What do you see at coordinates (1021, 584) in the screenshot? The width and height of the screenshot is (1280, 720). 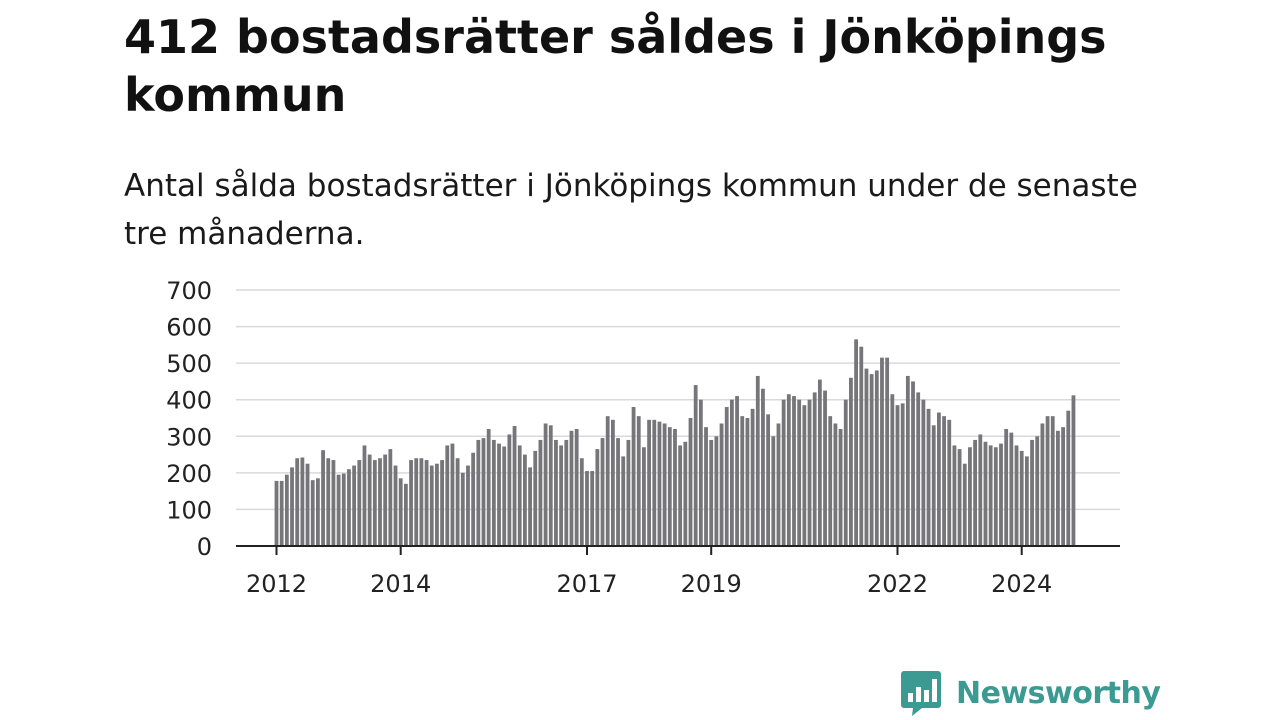 I see `x-tick-label: 2024` at bounding box center [1021, 584].